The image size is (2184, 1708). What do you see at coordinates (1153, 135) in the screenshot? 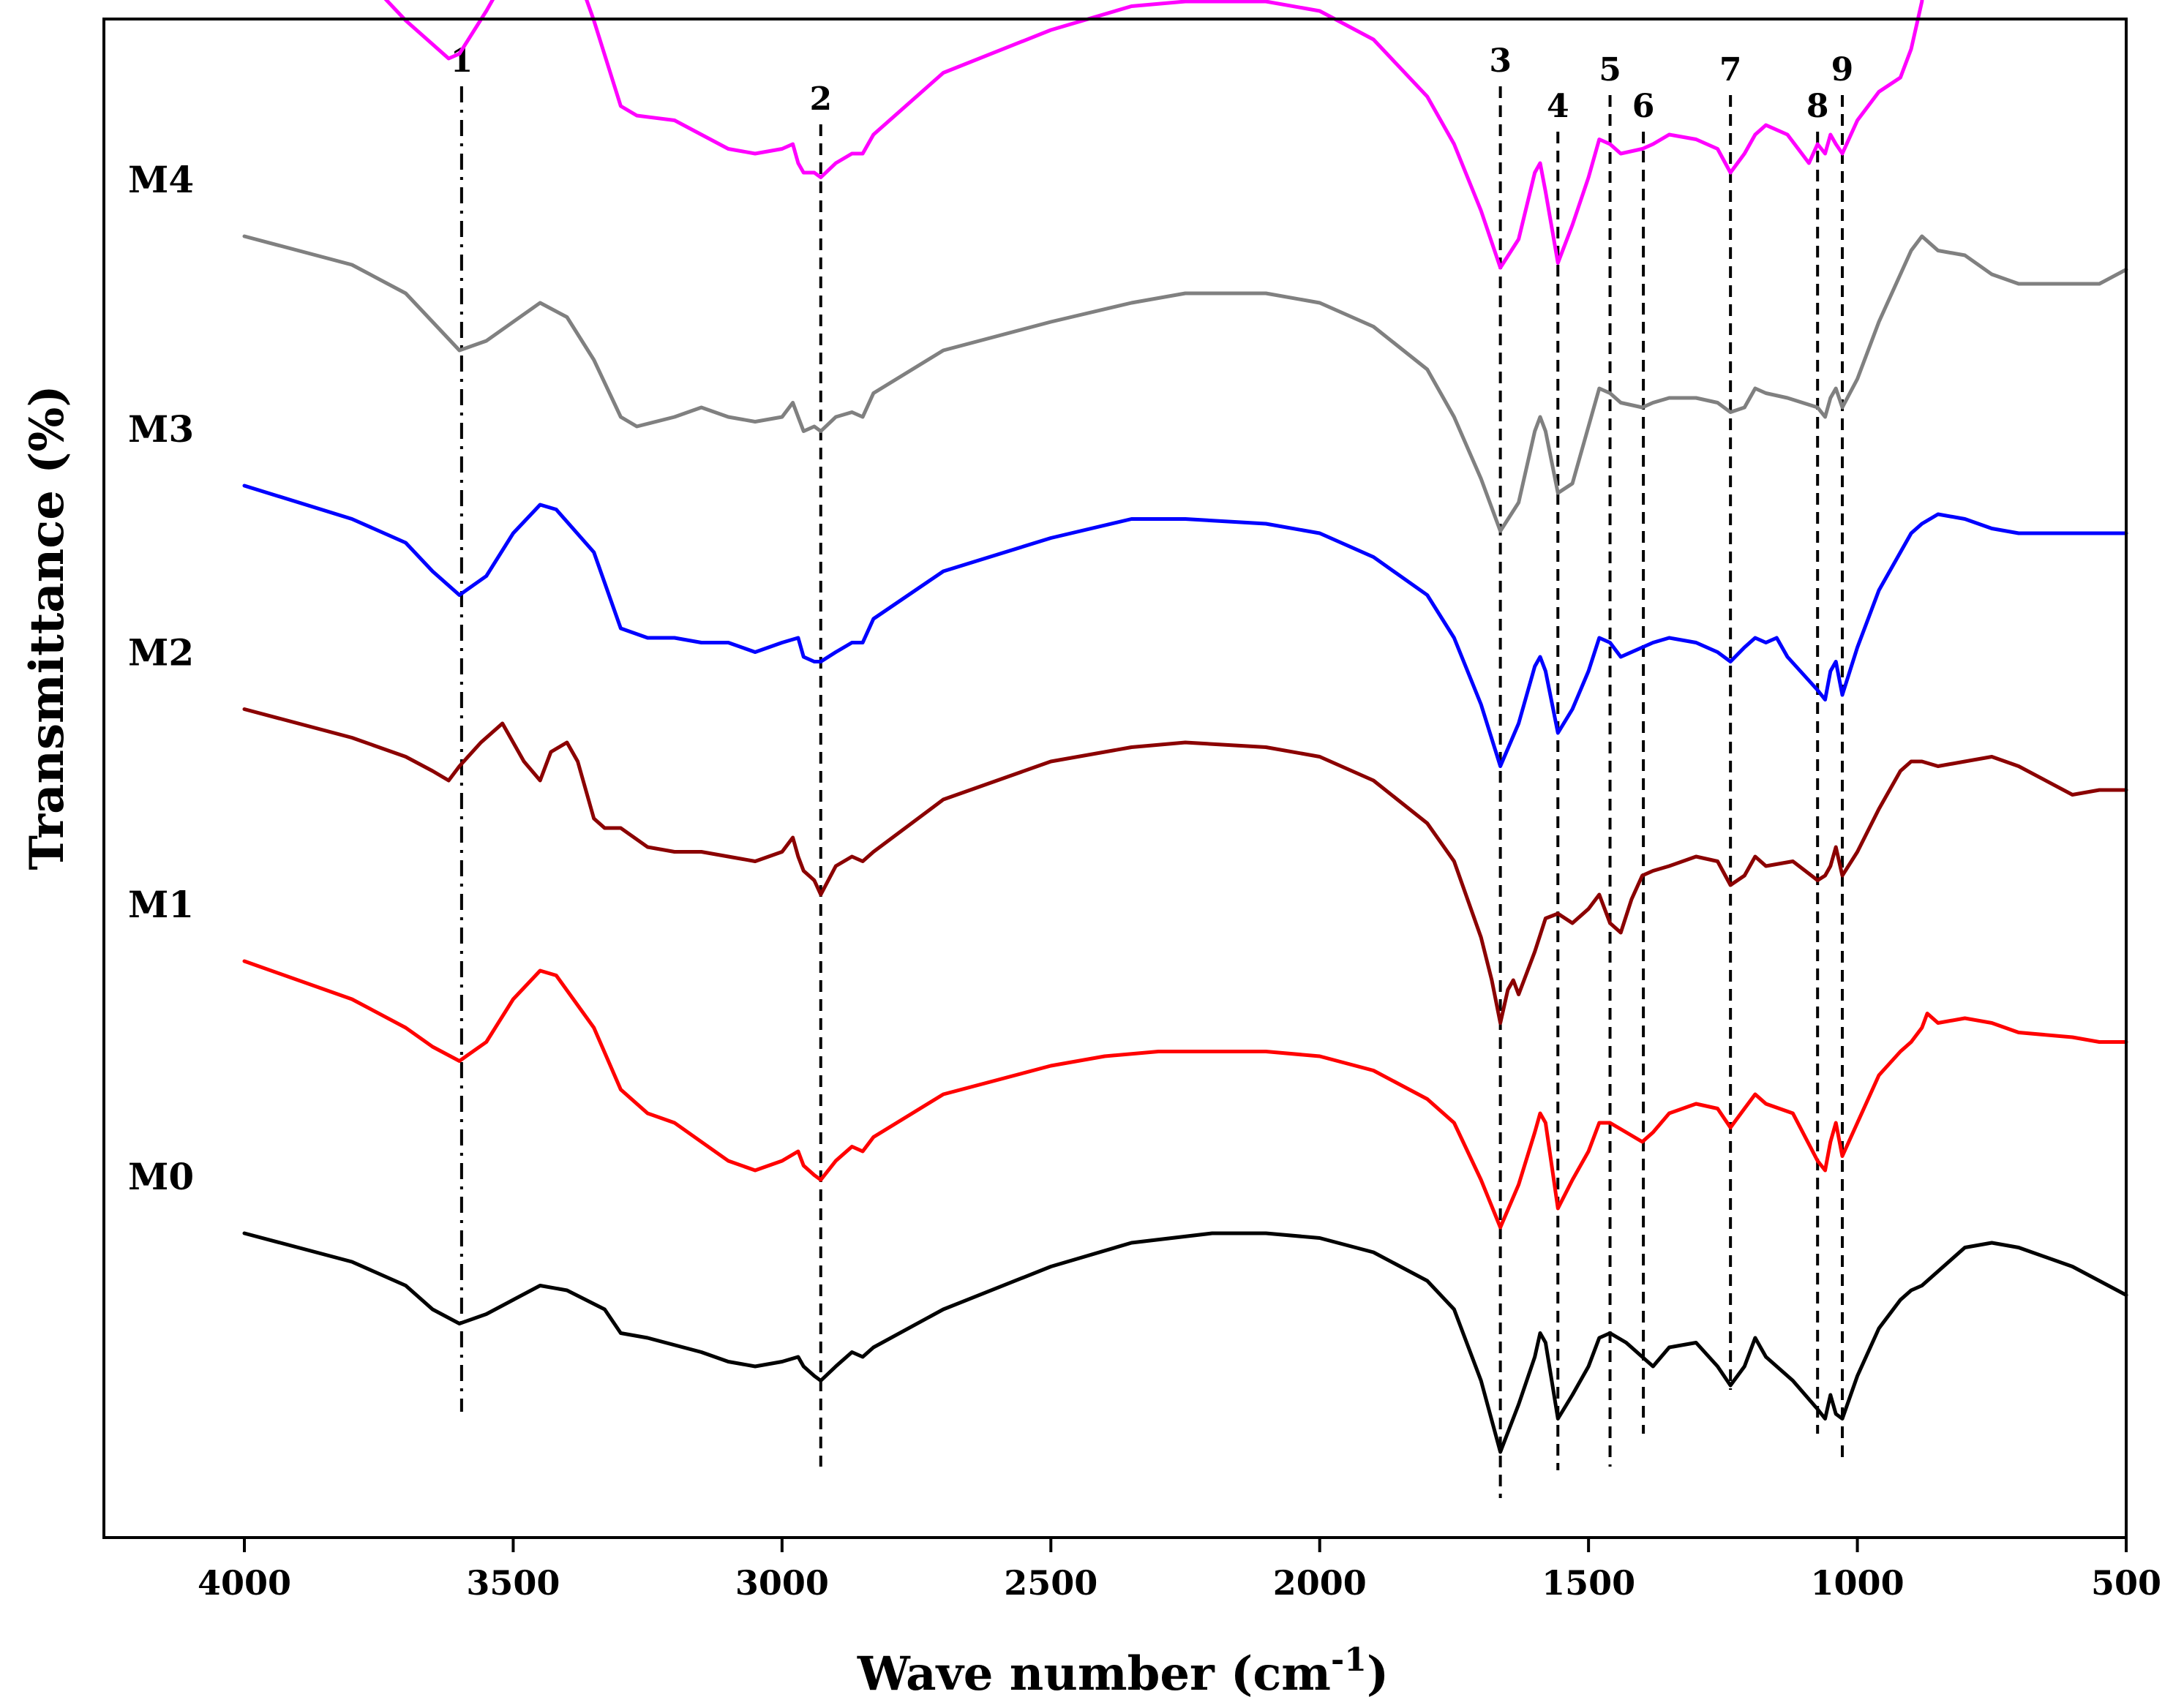
I see `series-line-m5` at bounding box center [1153, 135].